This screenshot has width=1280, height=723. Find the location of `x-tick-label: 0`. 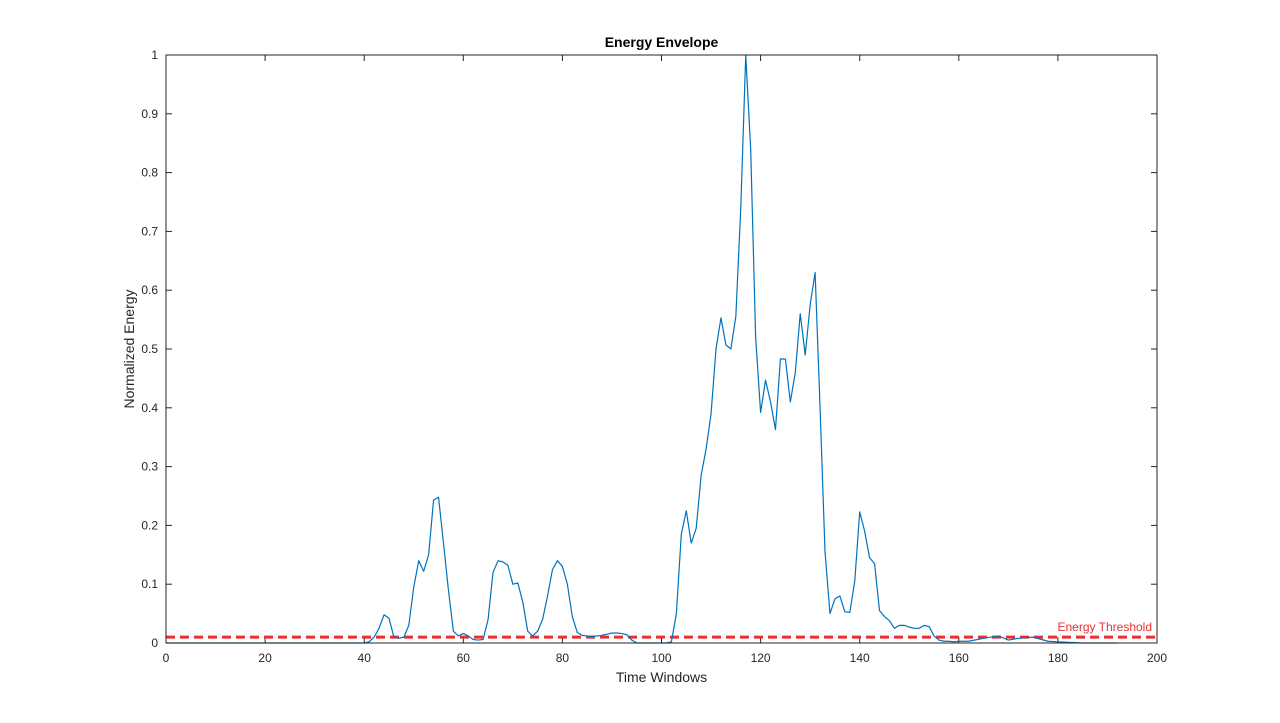

x-tick-label: 0 is located at coordinates (166, 658).